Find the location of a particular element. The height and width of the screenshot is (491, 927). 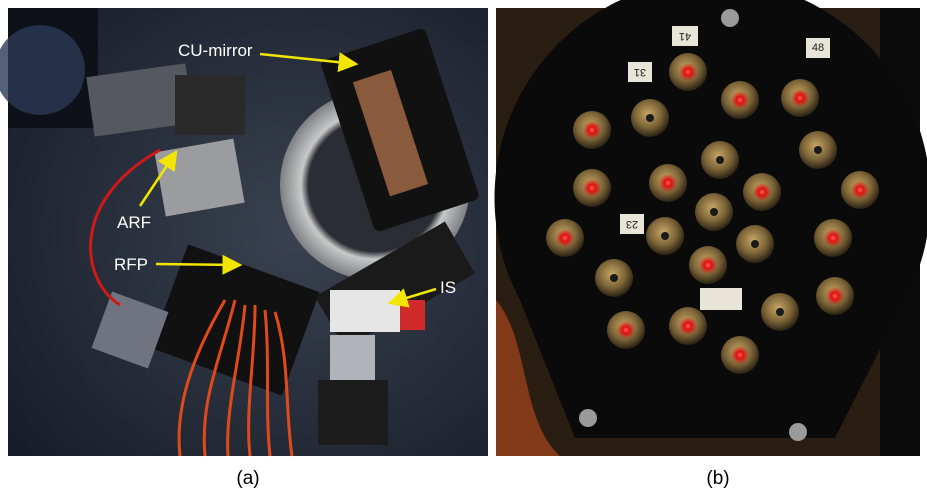

plate-text: 48 is located at coordinates (818, 48).